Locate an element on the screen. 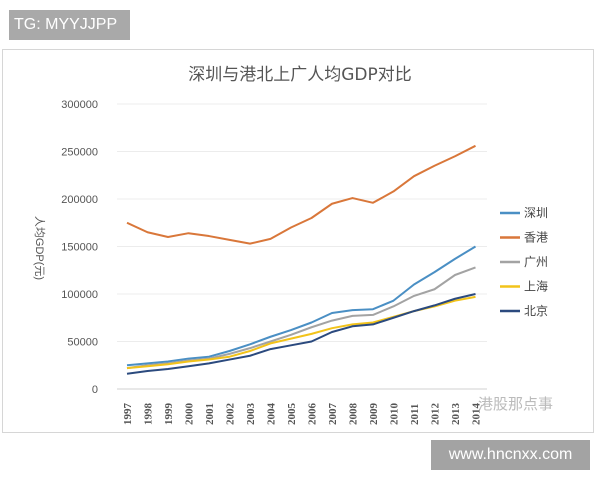 The width and height of the screenshot is (600, 480). x-tick-label: 2012 is located at coordinates (436, 414).